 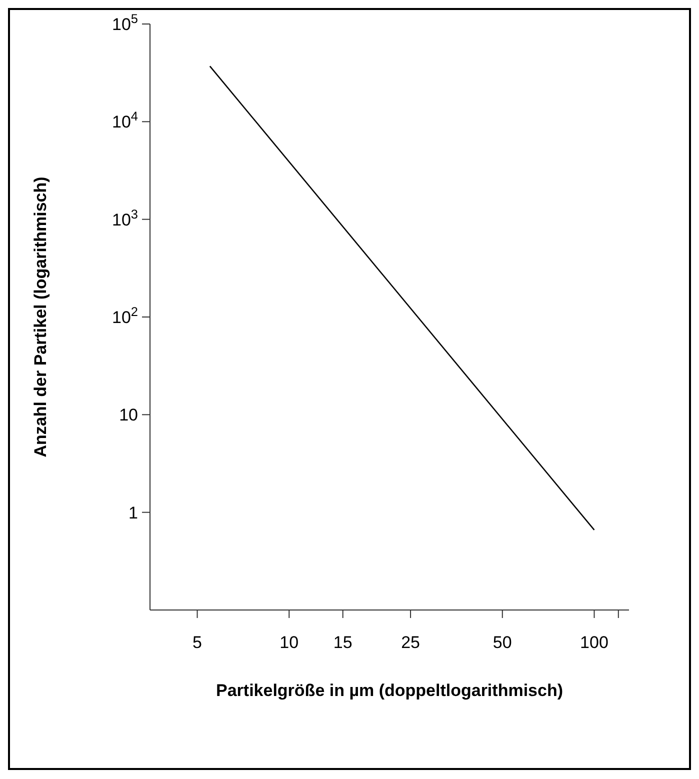 I want to click on x-tick-label: 100, so click(x=594, y=642).